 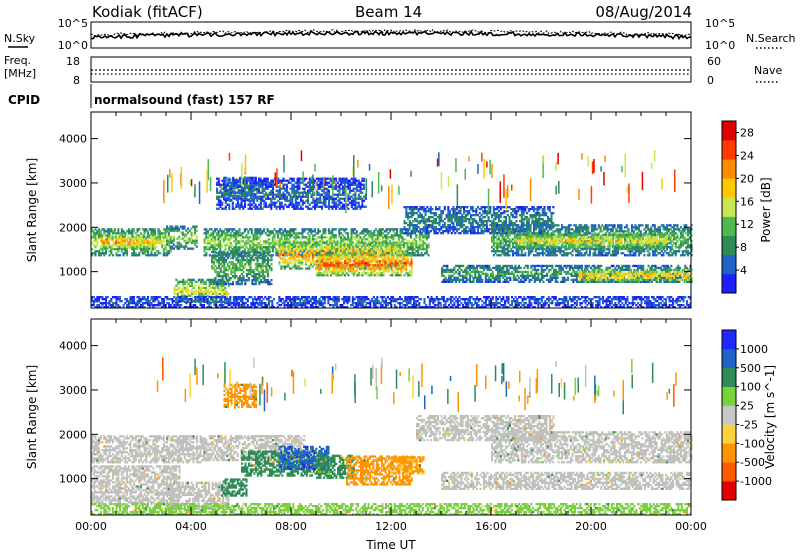 I want to click on colorbar-tick-label: 500, so click(x=750, y=368).